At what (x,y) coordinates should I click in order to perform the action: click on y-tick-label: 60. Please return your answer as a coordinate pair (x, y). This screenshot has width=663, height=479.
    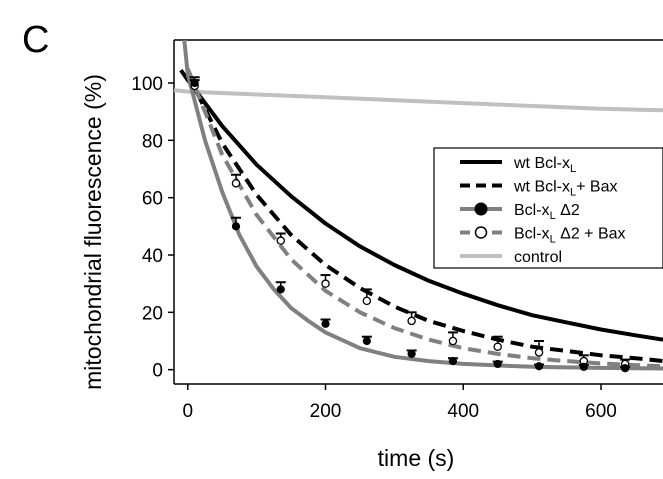
    Looking at the image, I should click on (152, 199).